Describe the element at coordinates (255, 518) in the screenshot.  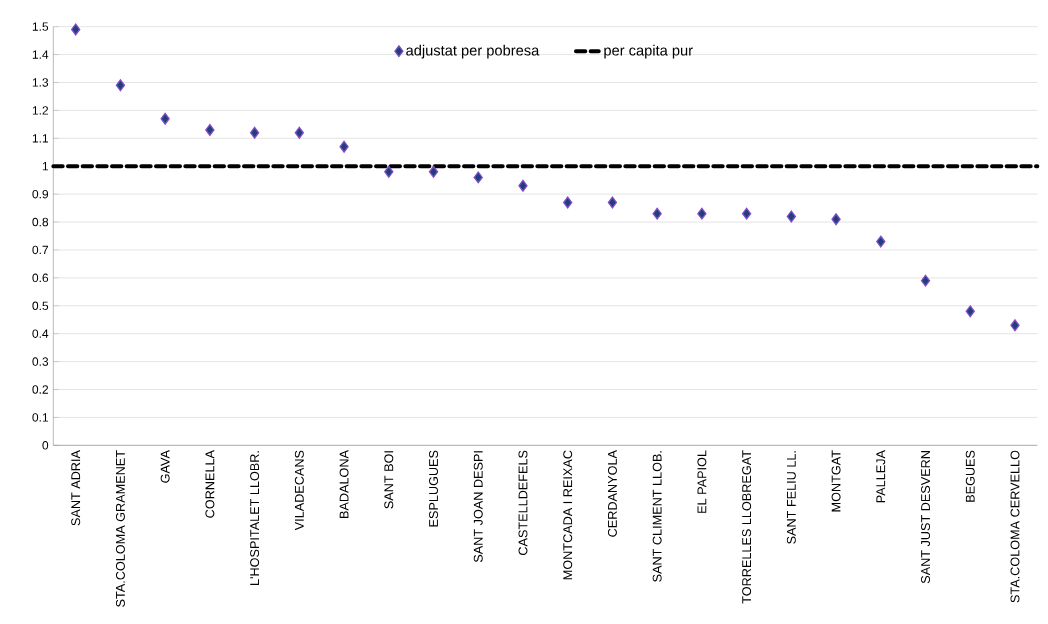
I see `x-tick-label: L'HOSPITALET LLOBR.` at that location.